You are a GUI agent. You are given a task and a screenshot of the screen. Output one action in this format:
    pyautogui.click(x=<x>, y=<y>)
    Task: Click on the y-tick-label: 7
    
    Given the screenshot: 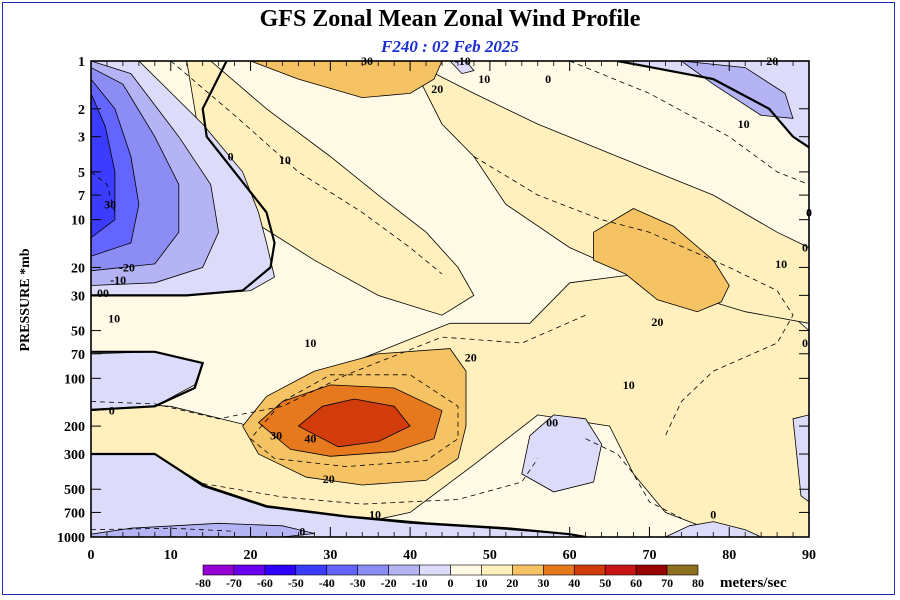 What is the action you would take?
    pyautogui.click(x=81, y=196)
    